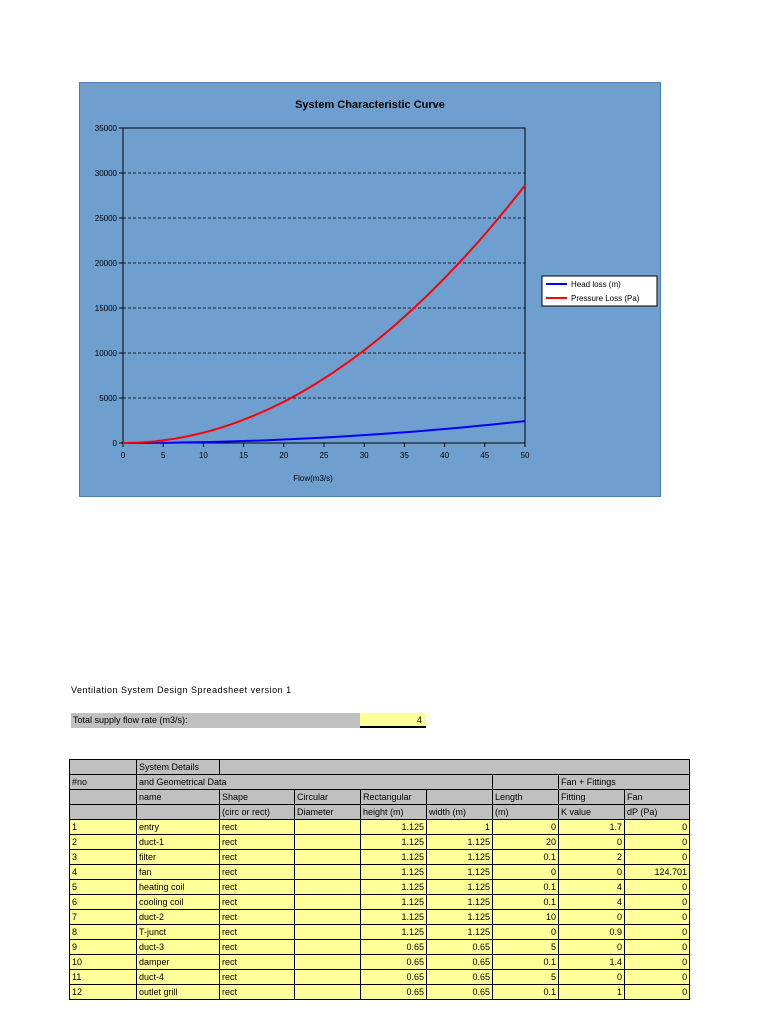 The image size is (768, 1024). Describe the element at coordinates (178, 887) in the screenshot. I see `component-name-cell: heating coil` at that location.